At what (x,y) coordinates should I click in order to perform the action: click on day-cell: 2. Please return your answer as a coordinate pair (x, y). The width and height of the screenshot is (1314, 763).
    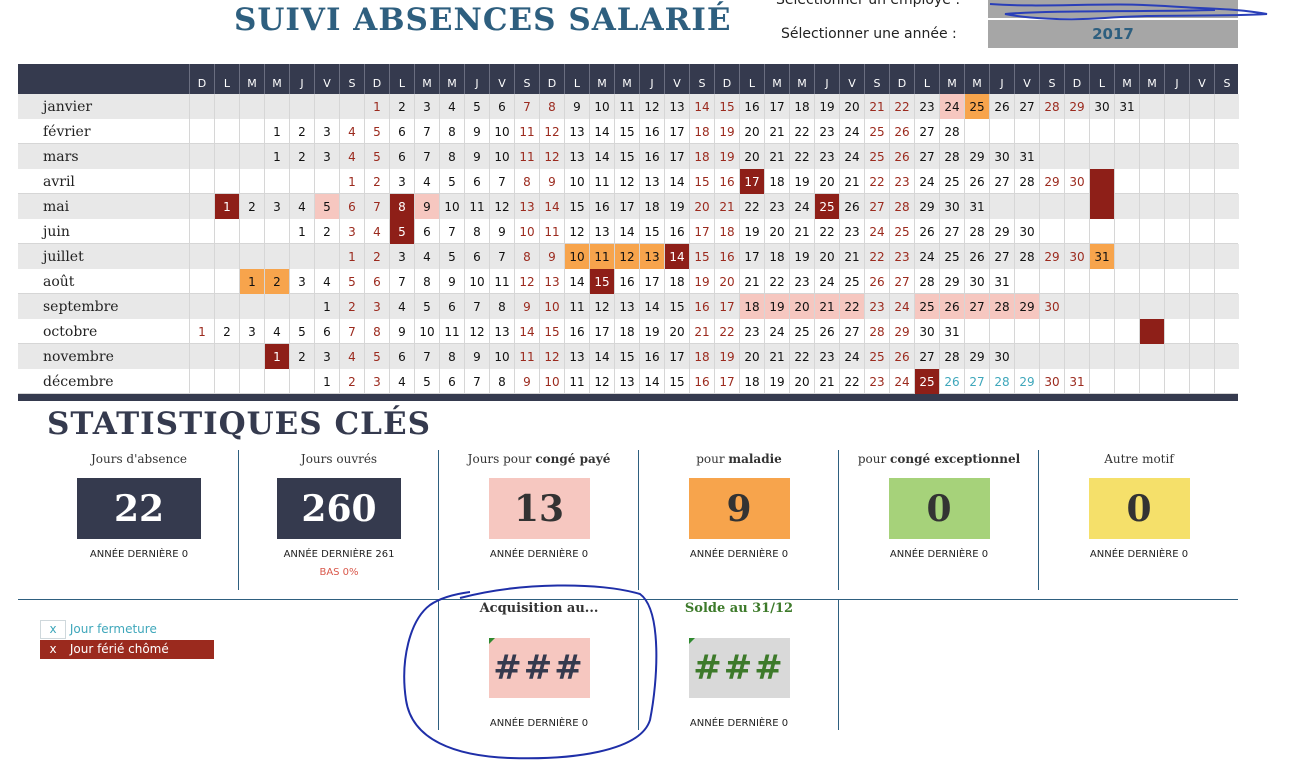
    Looking at the image, I should click on (276, 281).